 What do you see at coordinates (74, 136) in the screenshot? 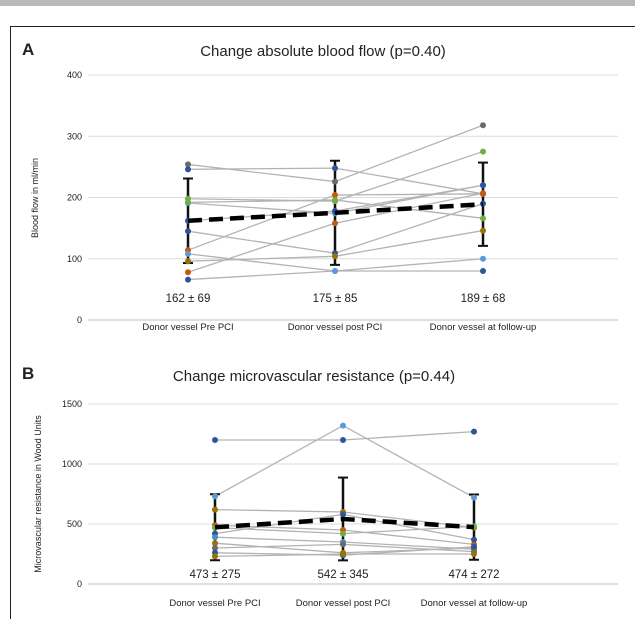
I see `panel-a-ytick-300: 300` at bounding box center [74, 136].